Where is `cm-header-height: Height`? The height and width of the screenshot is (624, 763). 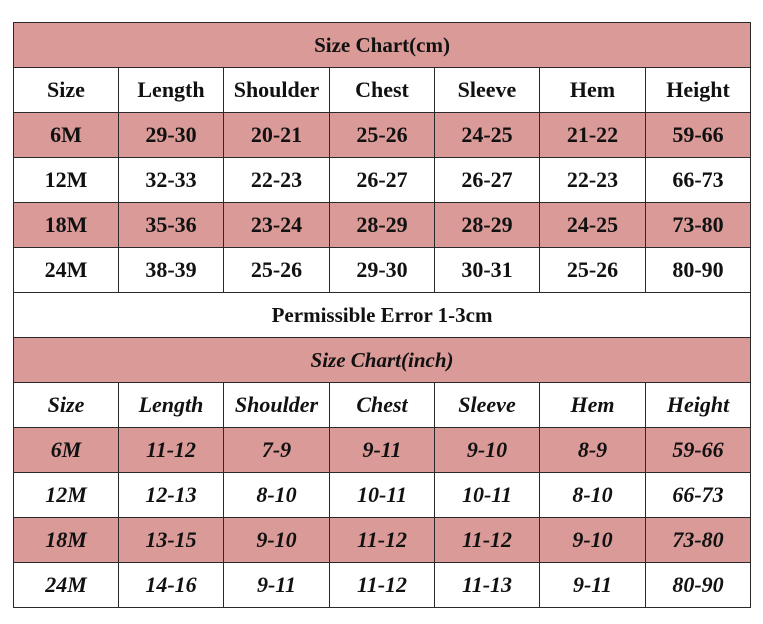
cm-header-height: Height is located at coordinates (698, 90).